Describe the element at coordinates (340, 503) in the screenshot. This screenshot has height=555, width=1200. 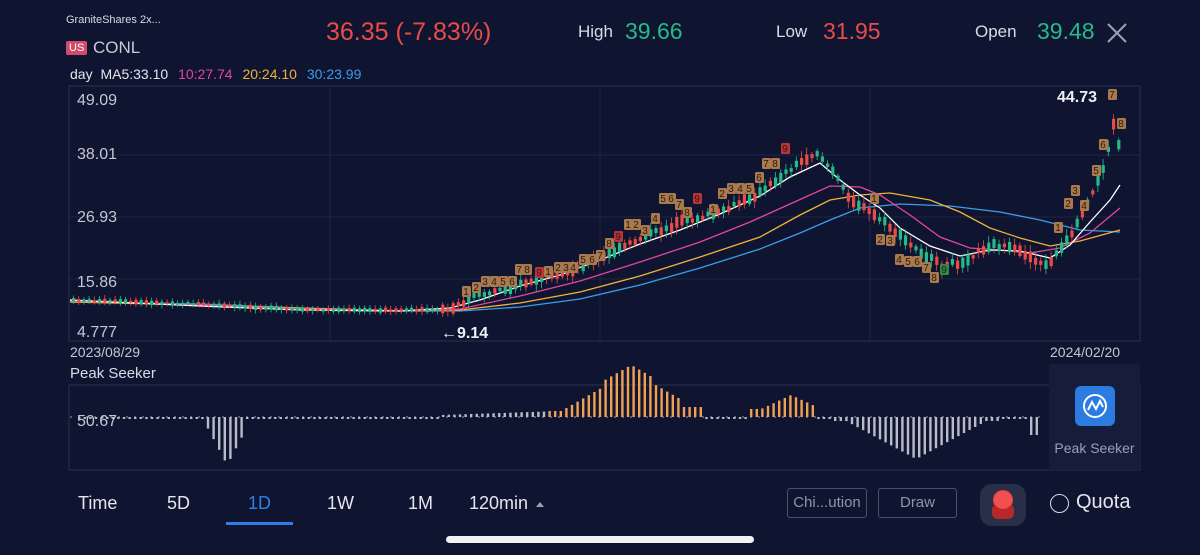
I see `period-1w: 1W` at that location.